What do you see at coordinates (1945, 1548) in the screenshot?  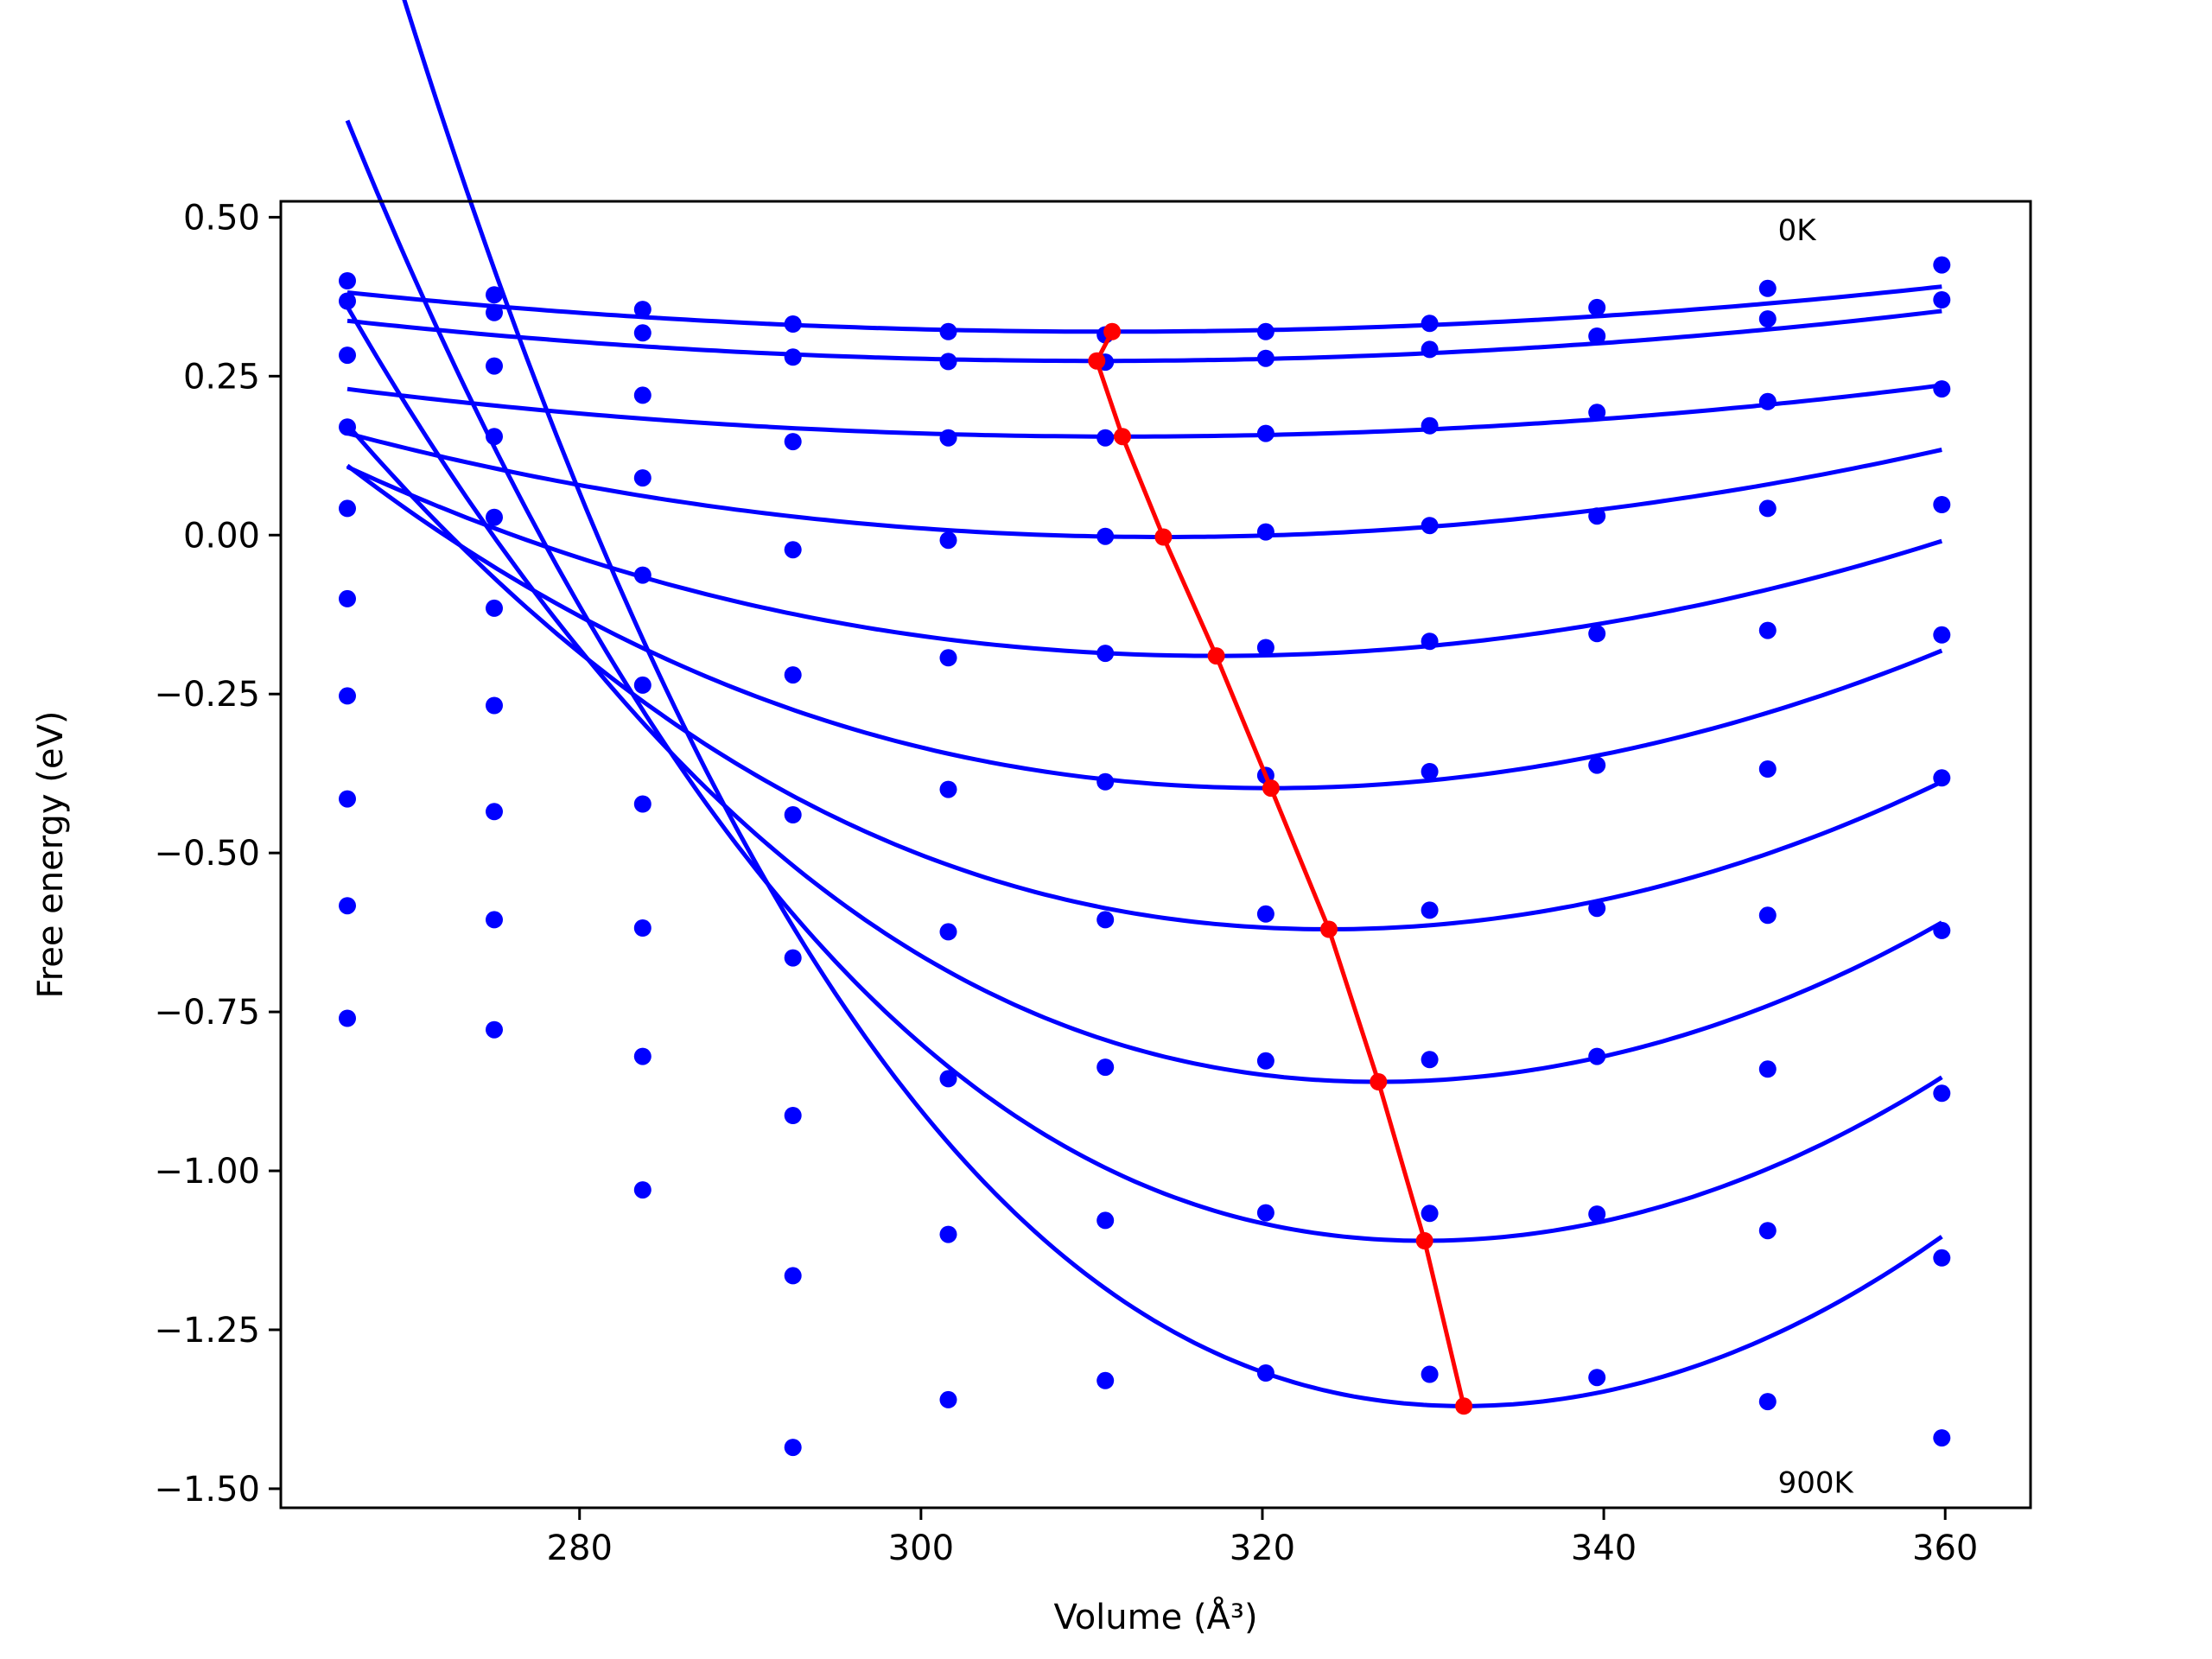 I see `x-tick-label: 360` at bounding box center [1945, 1548].